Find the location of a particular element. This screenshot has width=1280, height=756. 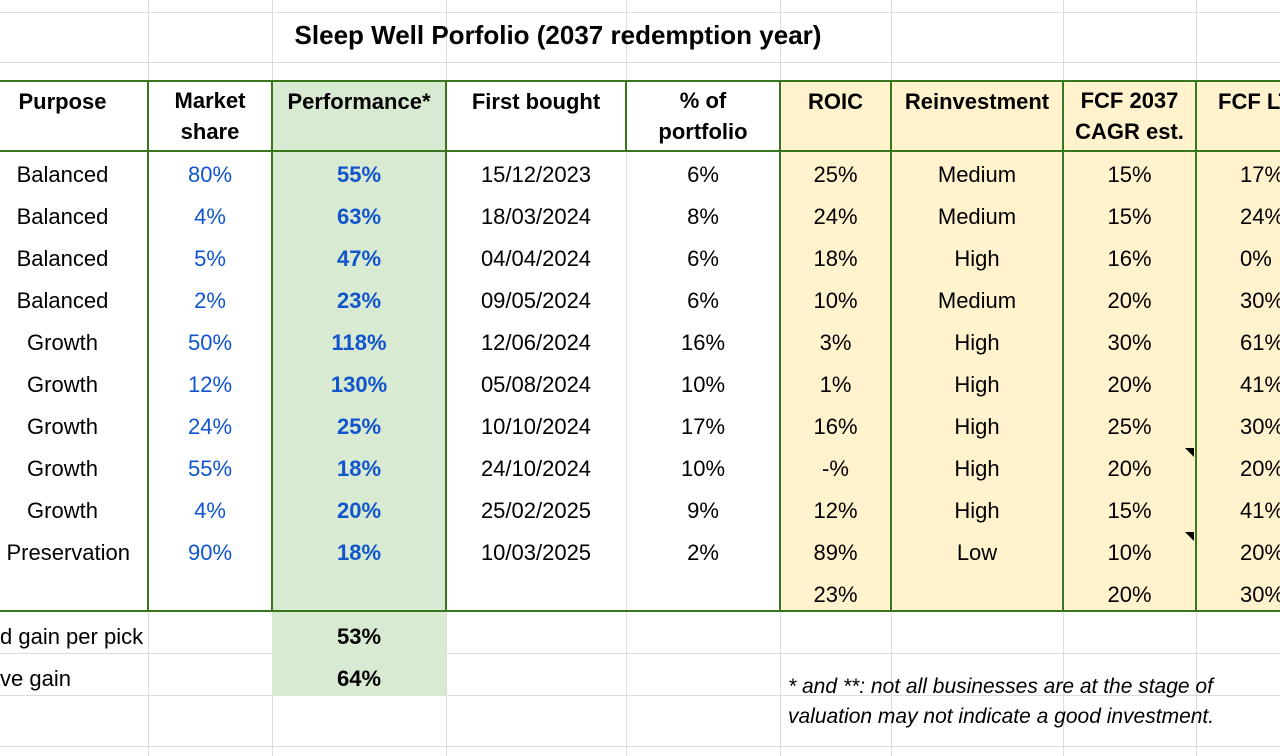

cell-first-bought: 12/06/2024 is located at coordinates (536, 342).